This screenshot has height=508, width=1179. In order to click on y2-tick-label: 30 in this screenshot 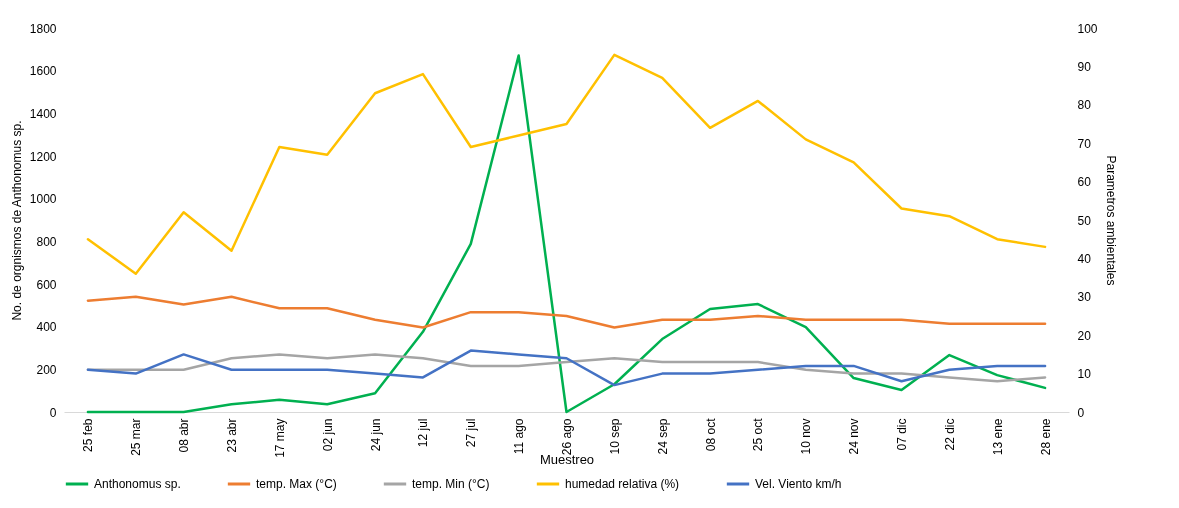, I will do `click(1084, 297)`.